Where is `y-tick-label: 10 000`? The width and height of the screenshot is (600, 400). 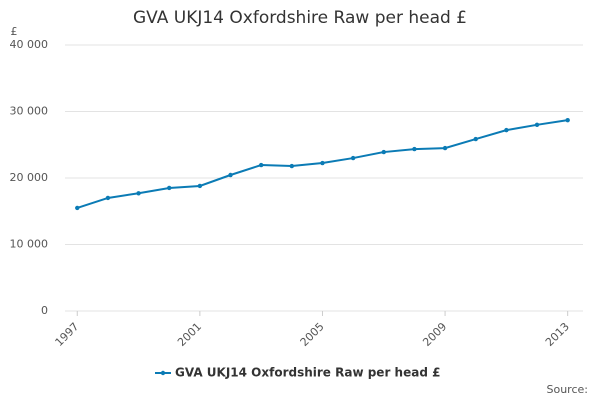 y-tick-label: 10 000 is located at coordinates (29, 244).